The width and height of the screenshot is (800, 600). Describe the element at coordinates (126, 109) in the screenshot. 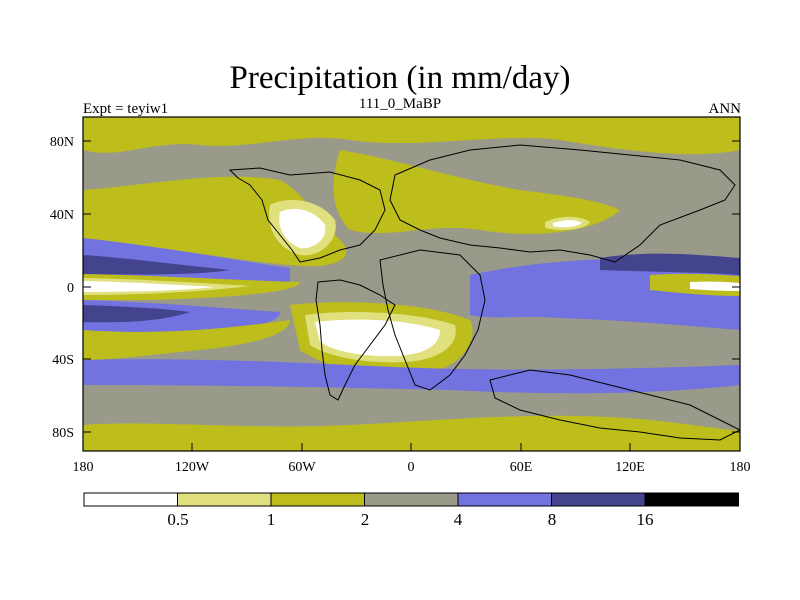

I see `experiment-label: Expt = teyiw1` at that location.